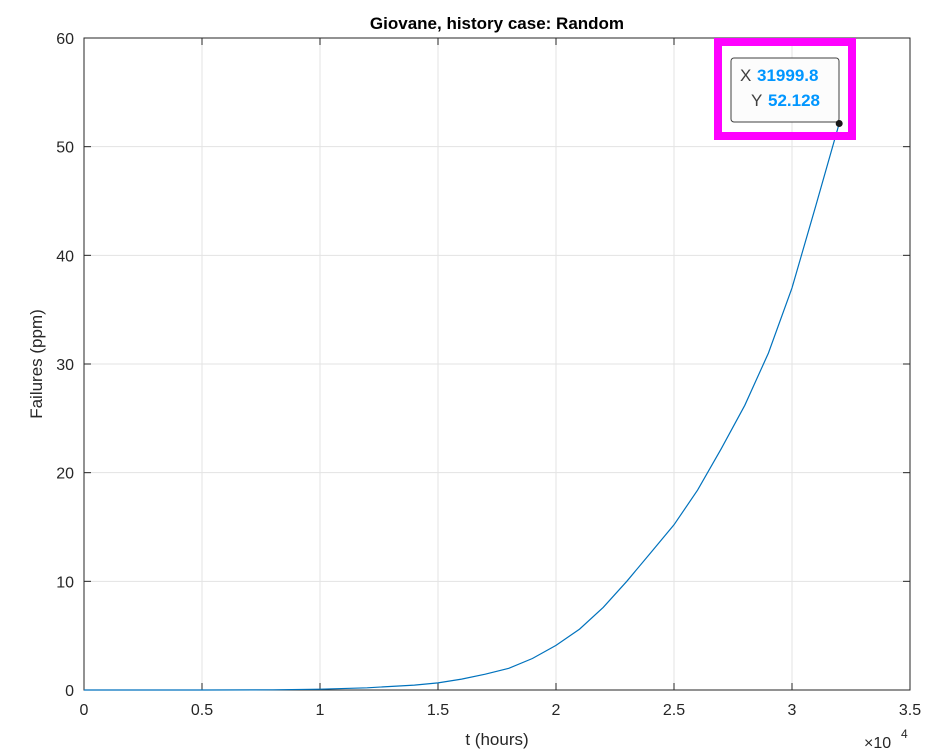 The width and height of the screenshot is (939, 754). What do you see at coordinates (65, 474) in the screenshot?
I see `y-tick-label: 20` at bounding box center [65, 474].